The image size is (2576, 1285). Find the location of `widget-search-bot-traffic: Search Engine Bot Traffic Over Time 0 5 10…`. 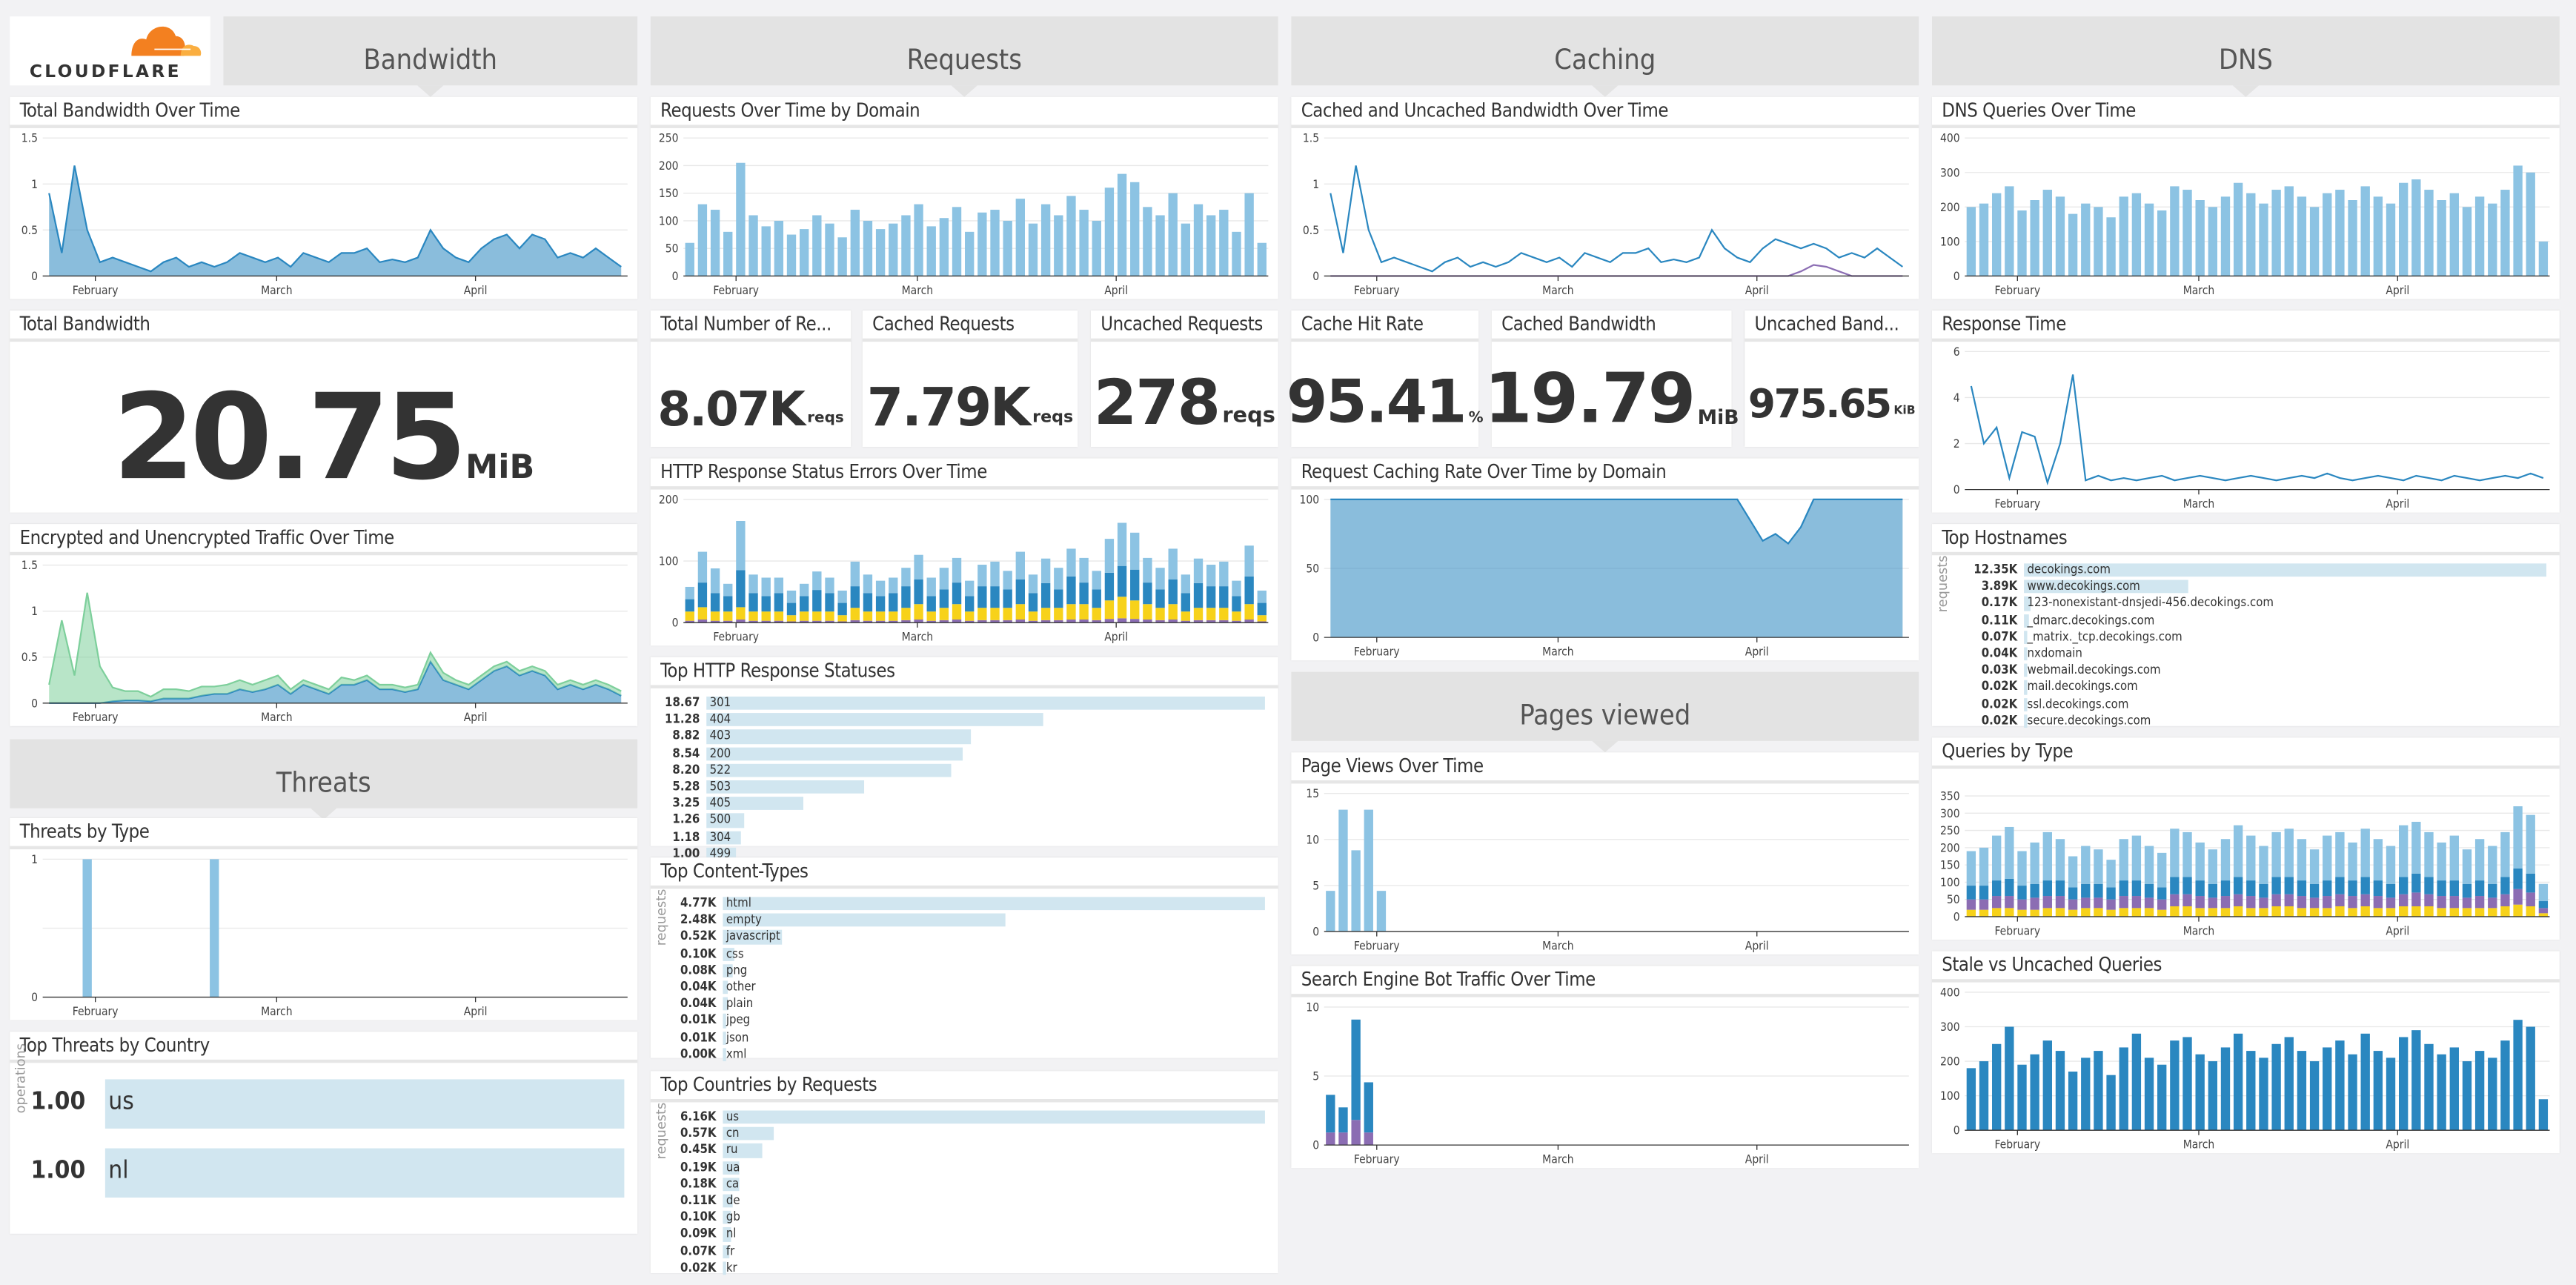

widget-search-bot-traffic: Search Engine Bot Traffic Over Time 0 5 10… is located at coordinates (1605, 1067).